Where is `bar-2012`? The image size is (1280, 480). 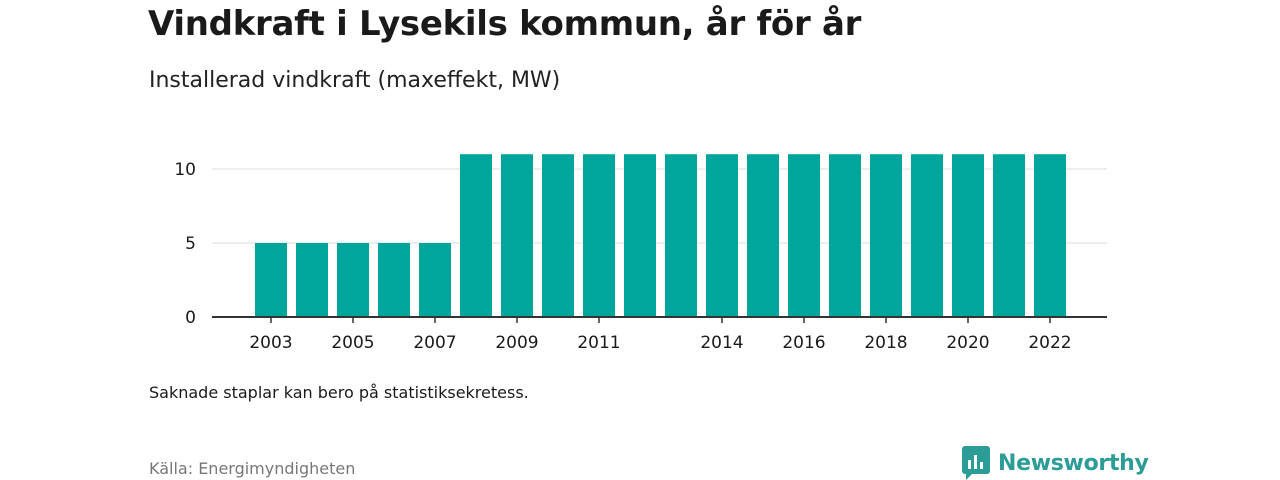
bar-2012 is located at coordinates (640, 235).